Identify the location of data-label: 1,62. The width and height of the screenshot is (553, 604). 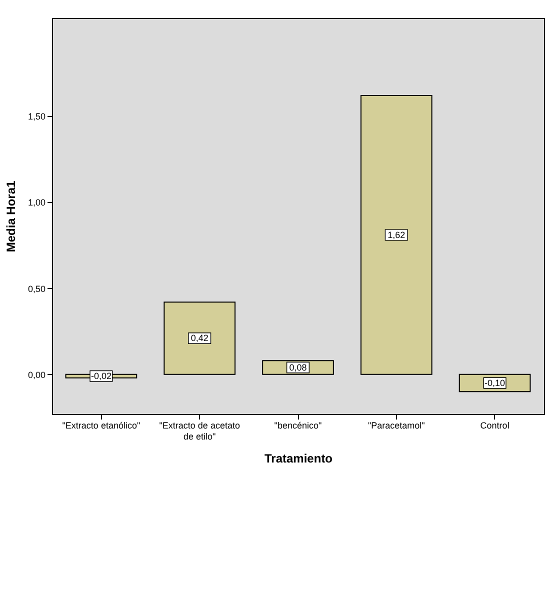
(397, 235).